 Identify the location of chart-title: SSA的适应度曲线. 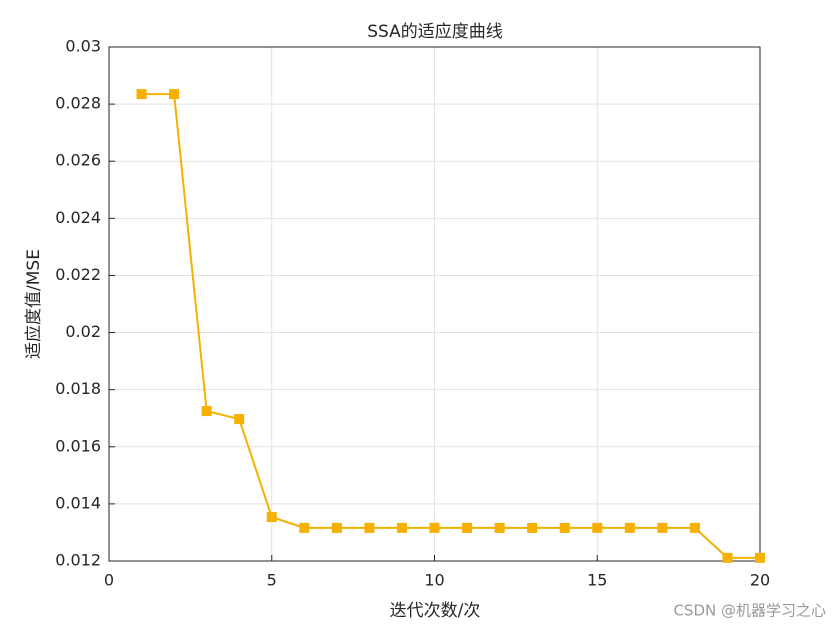
(435, 32).